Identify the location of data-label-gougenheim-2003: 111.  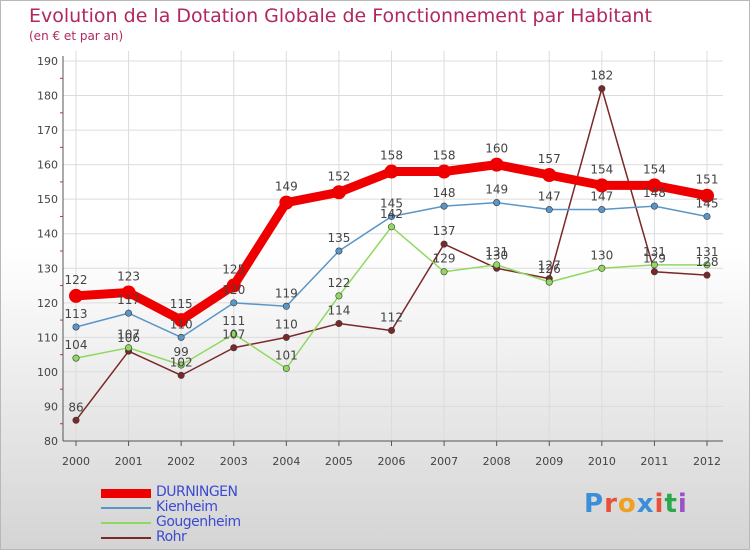
(233, 321).